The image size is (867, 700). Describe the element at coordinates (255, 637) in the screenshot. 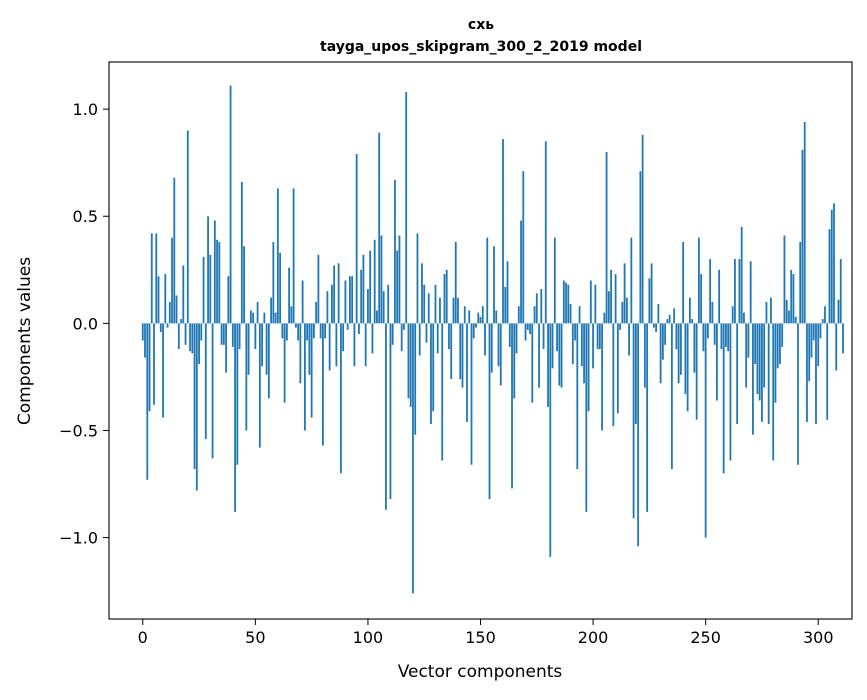

I see `x-tick-label-1: 50` at that location.